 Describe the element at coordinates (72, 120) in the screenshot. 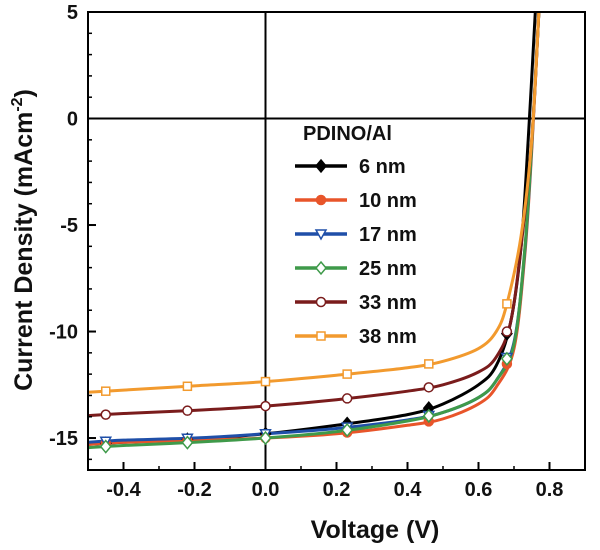

I see `y-tick-label: 0` at that location.